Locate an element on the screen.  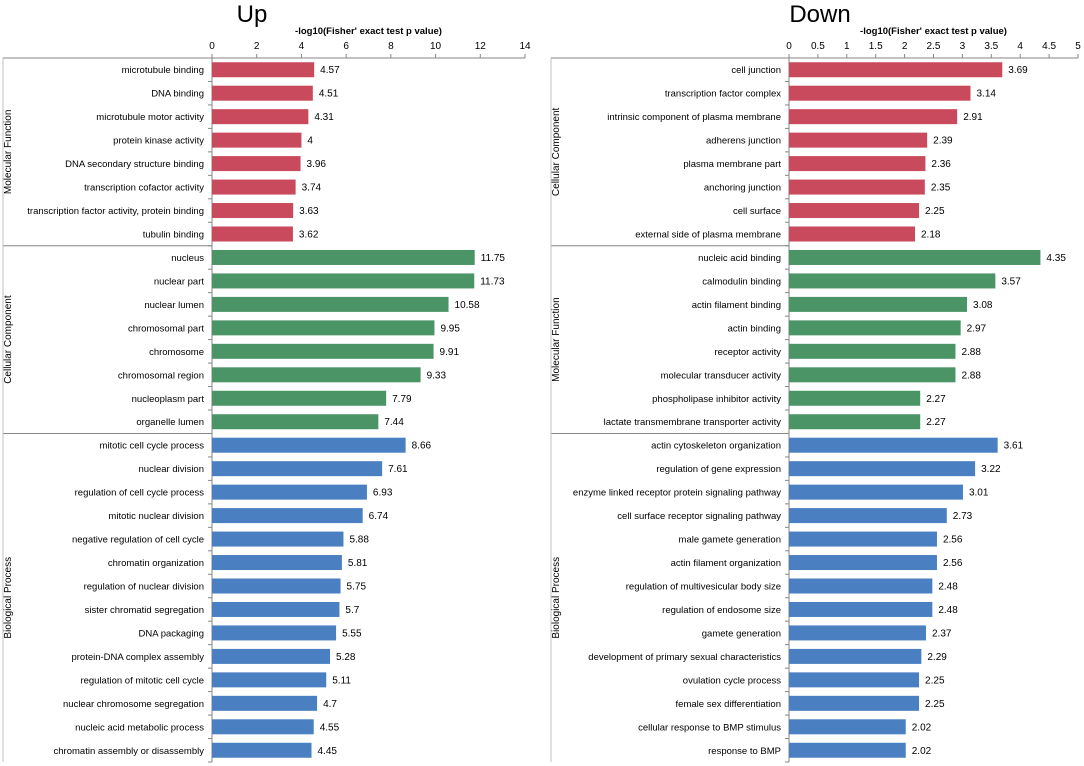
category-label: nucleoplasm part is located at coordinates (168, 399).